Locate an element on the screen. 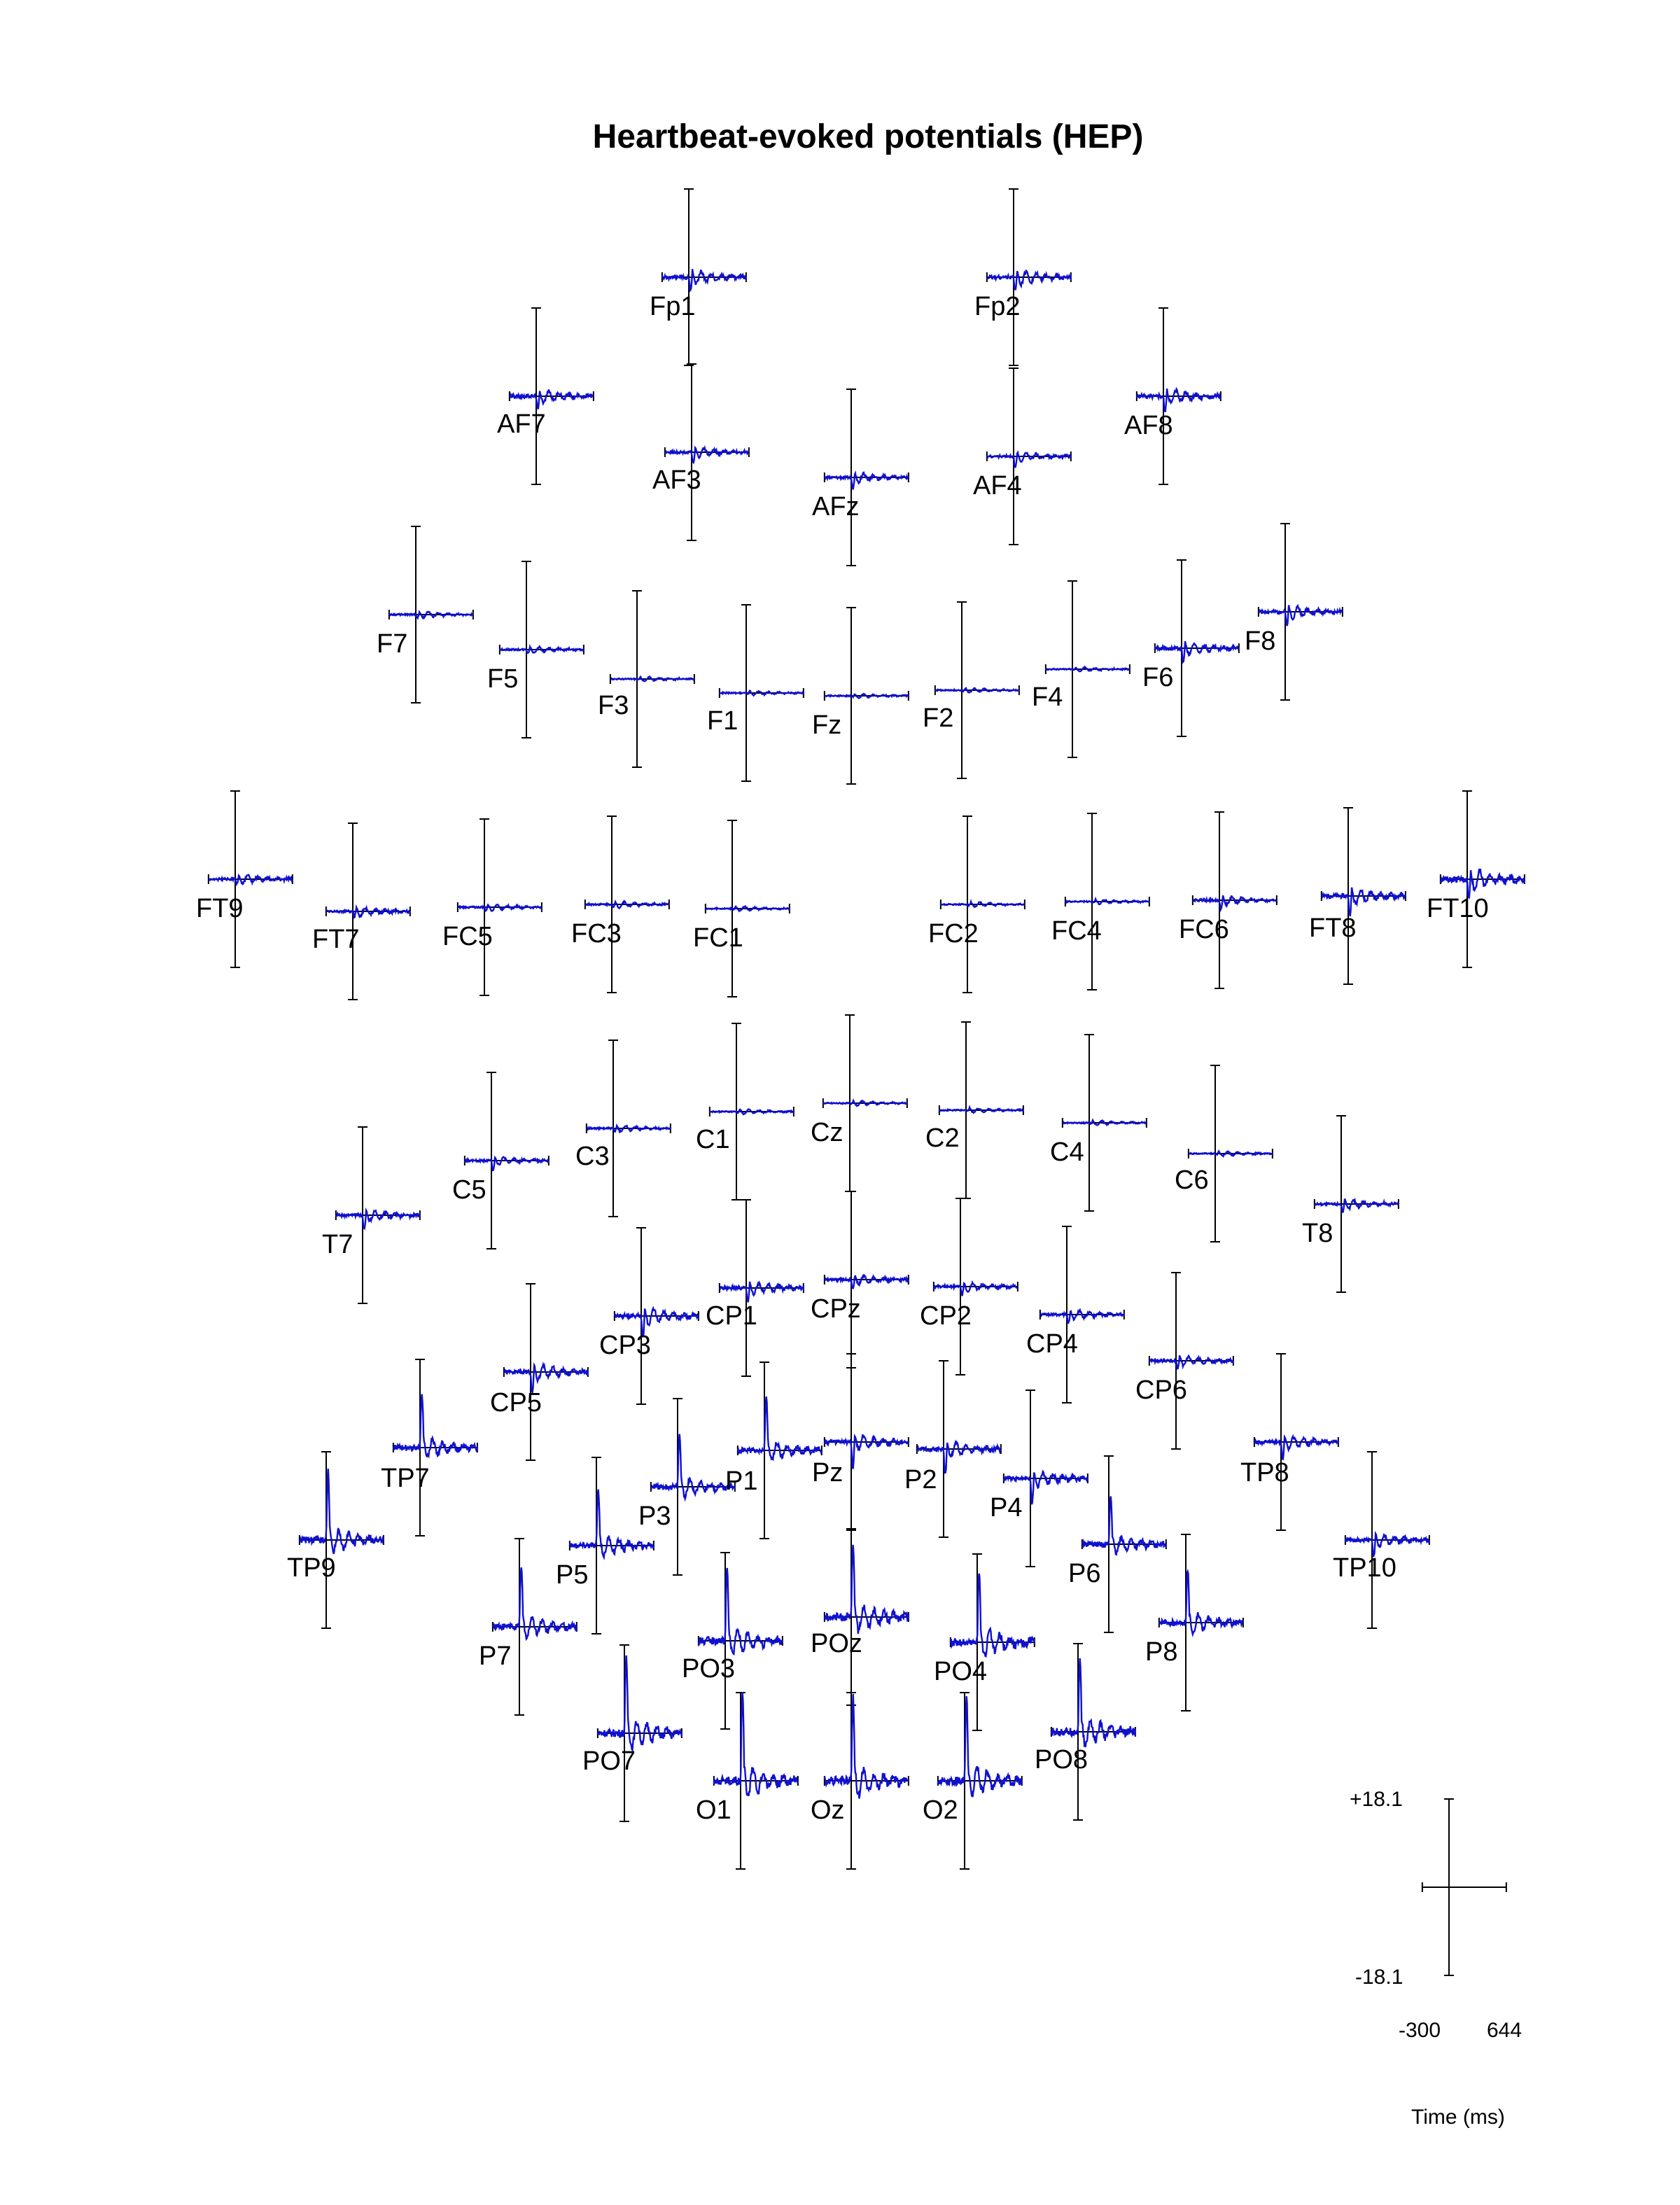  channel-f5: F5 is located at coordinates (535, 649).